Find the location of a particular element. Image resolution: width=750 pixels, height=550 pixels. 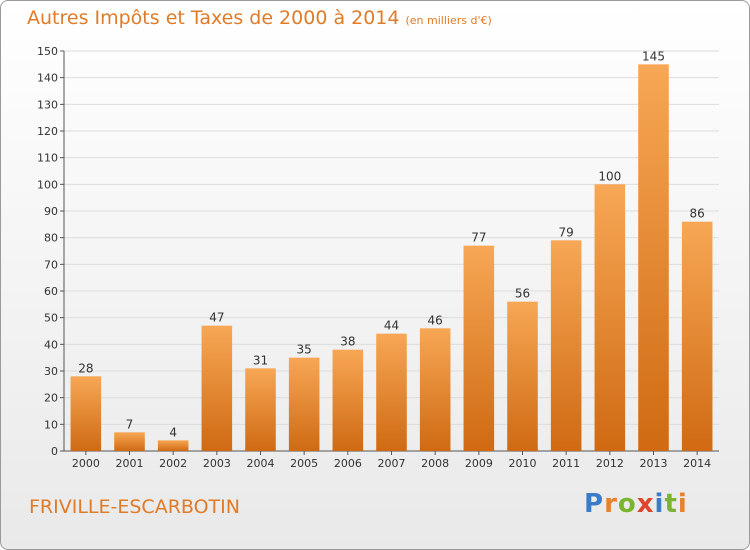

y-tick-label-130: 130 is located at coordinates (47, 104).